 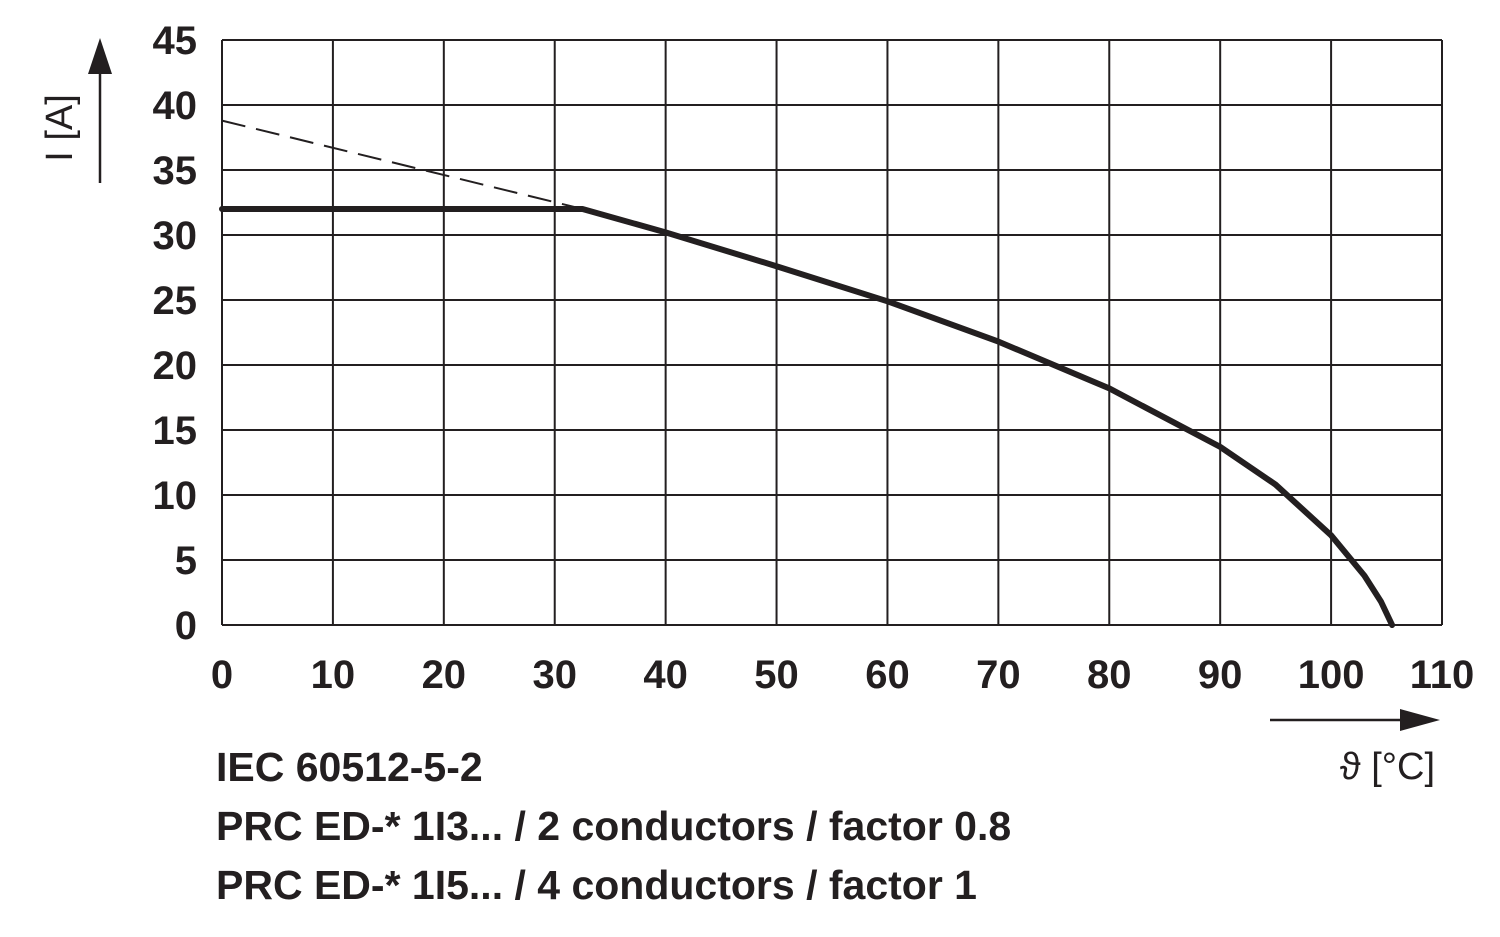 What do you see at coordinates (175, 236) in the screenshot?
I see `y-tick-label-6: 30` at bounding box center [175, 236].